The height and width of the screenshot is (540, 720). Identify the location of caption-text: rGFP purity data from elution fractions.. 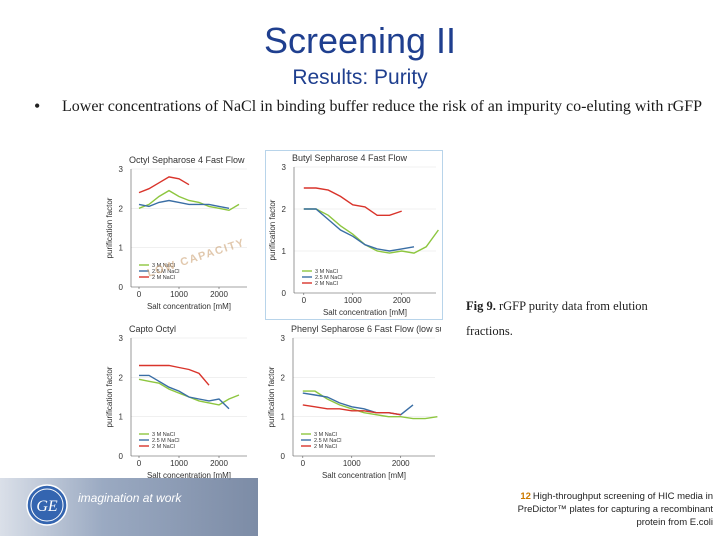
(557, 318).